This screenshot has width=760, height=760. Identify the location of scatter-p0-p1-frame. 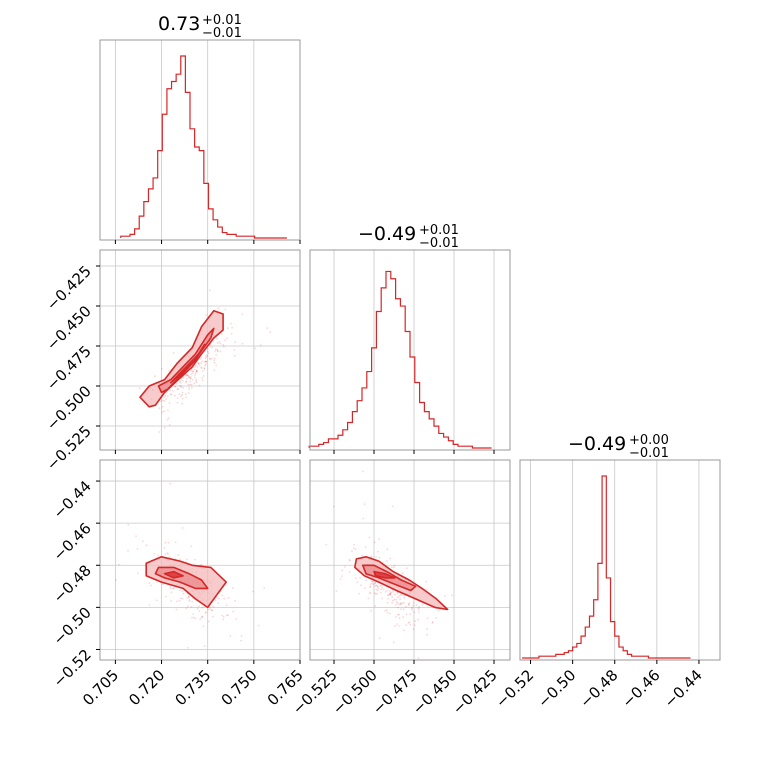
(200, 350).